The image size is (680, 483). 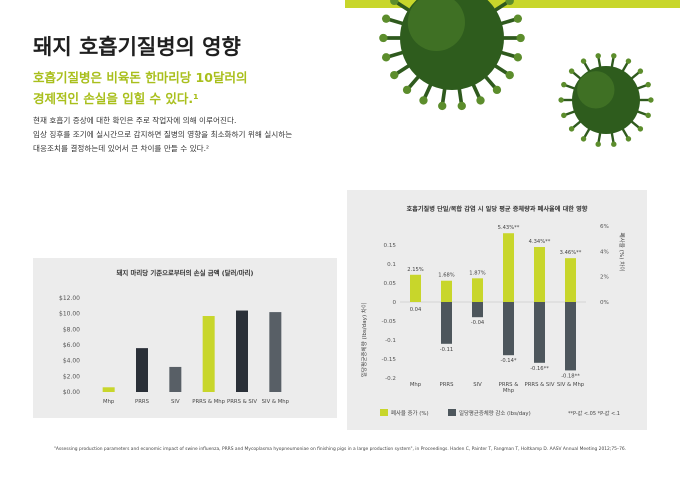 What do you see at coordinates (364, 340) in the screenshot?
I see `y-axis-label: 일당평균증체량 (lbs/day) 차이` at bounding box center [364, 340].